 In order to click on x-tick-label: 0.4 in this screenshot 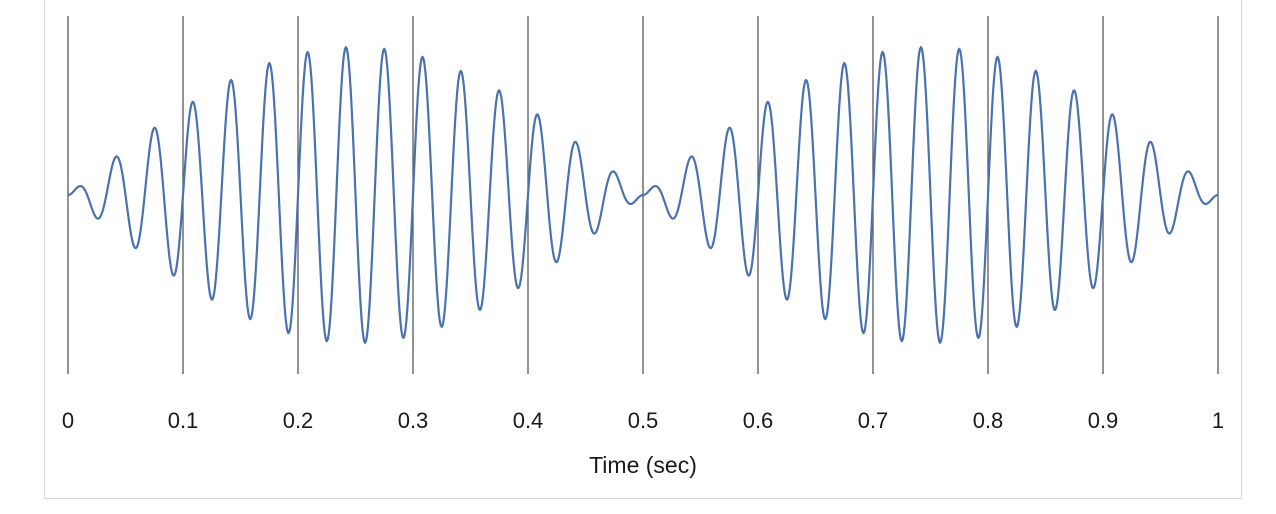, I will do `click(528, 420)`.